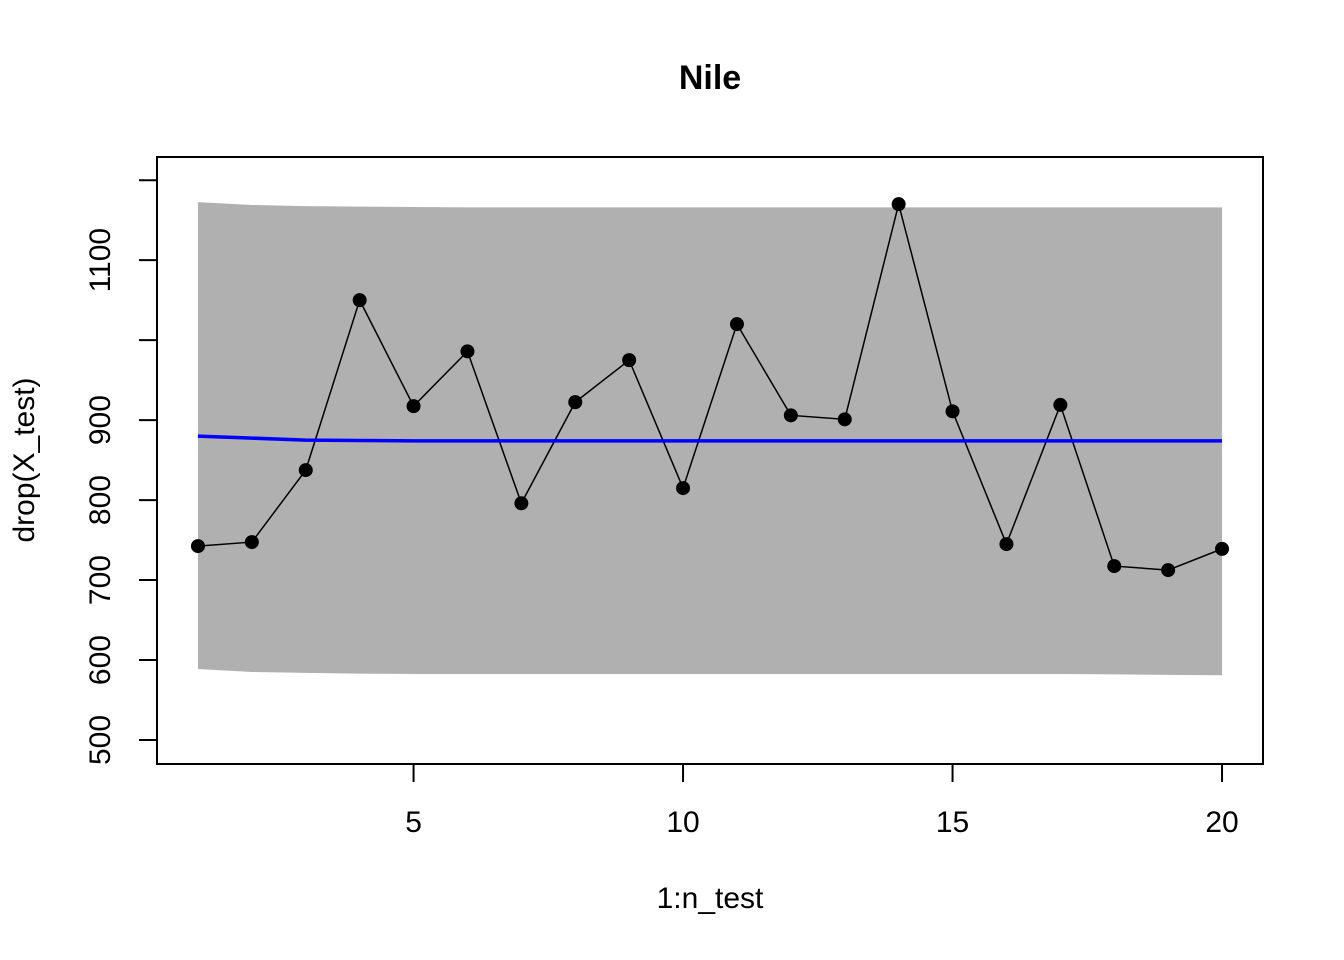 This screenshot has width=1344, height=960. I want to click on x-tick-label: 10, so click(682, 822).